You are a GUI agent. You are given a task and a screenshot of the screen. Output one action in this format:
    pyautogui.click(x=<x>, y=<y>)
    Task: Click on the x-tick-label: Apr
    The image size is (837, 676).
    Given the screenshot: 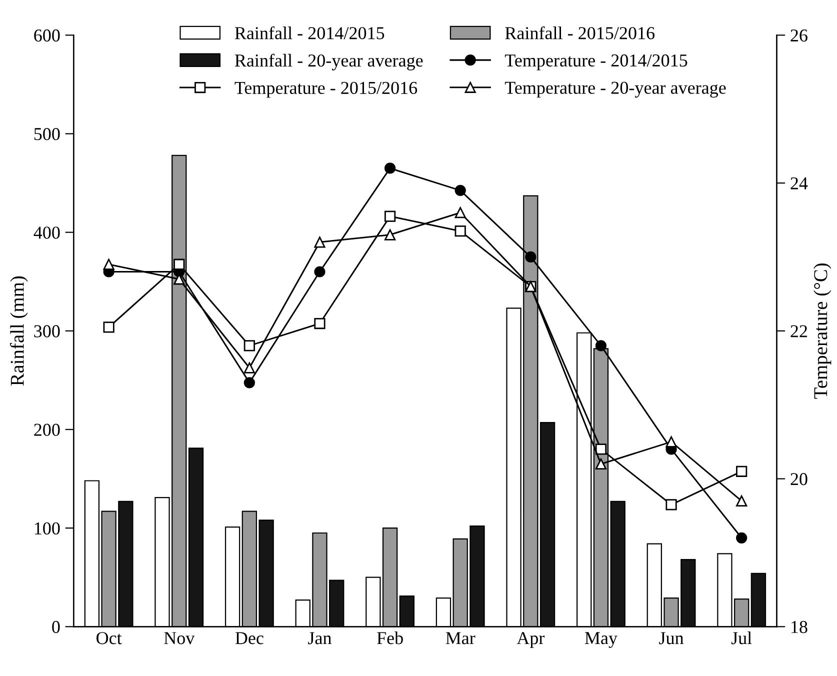 What is the action you would take?
    pyautogui.click(x=530, y=640)
    